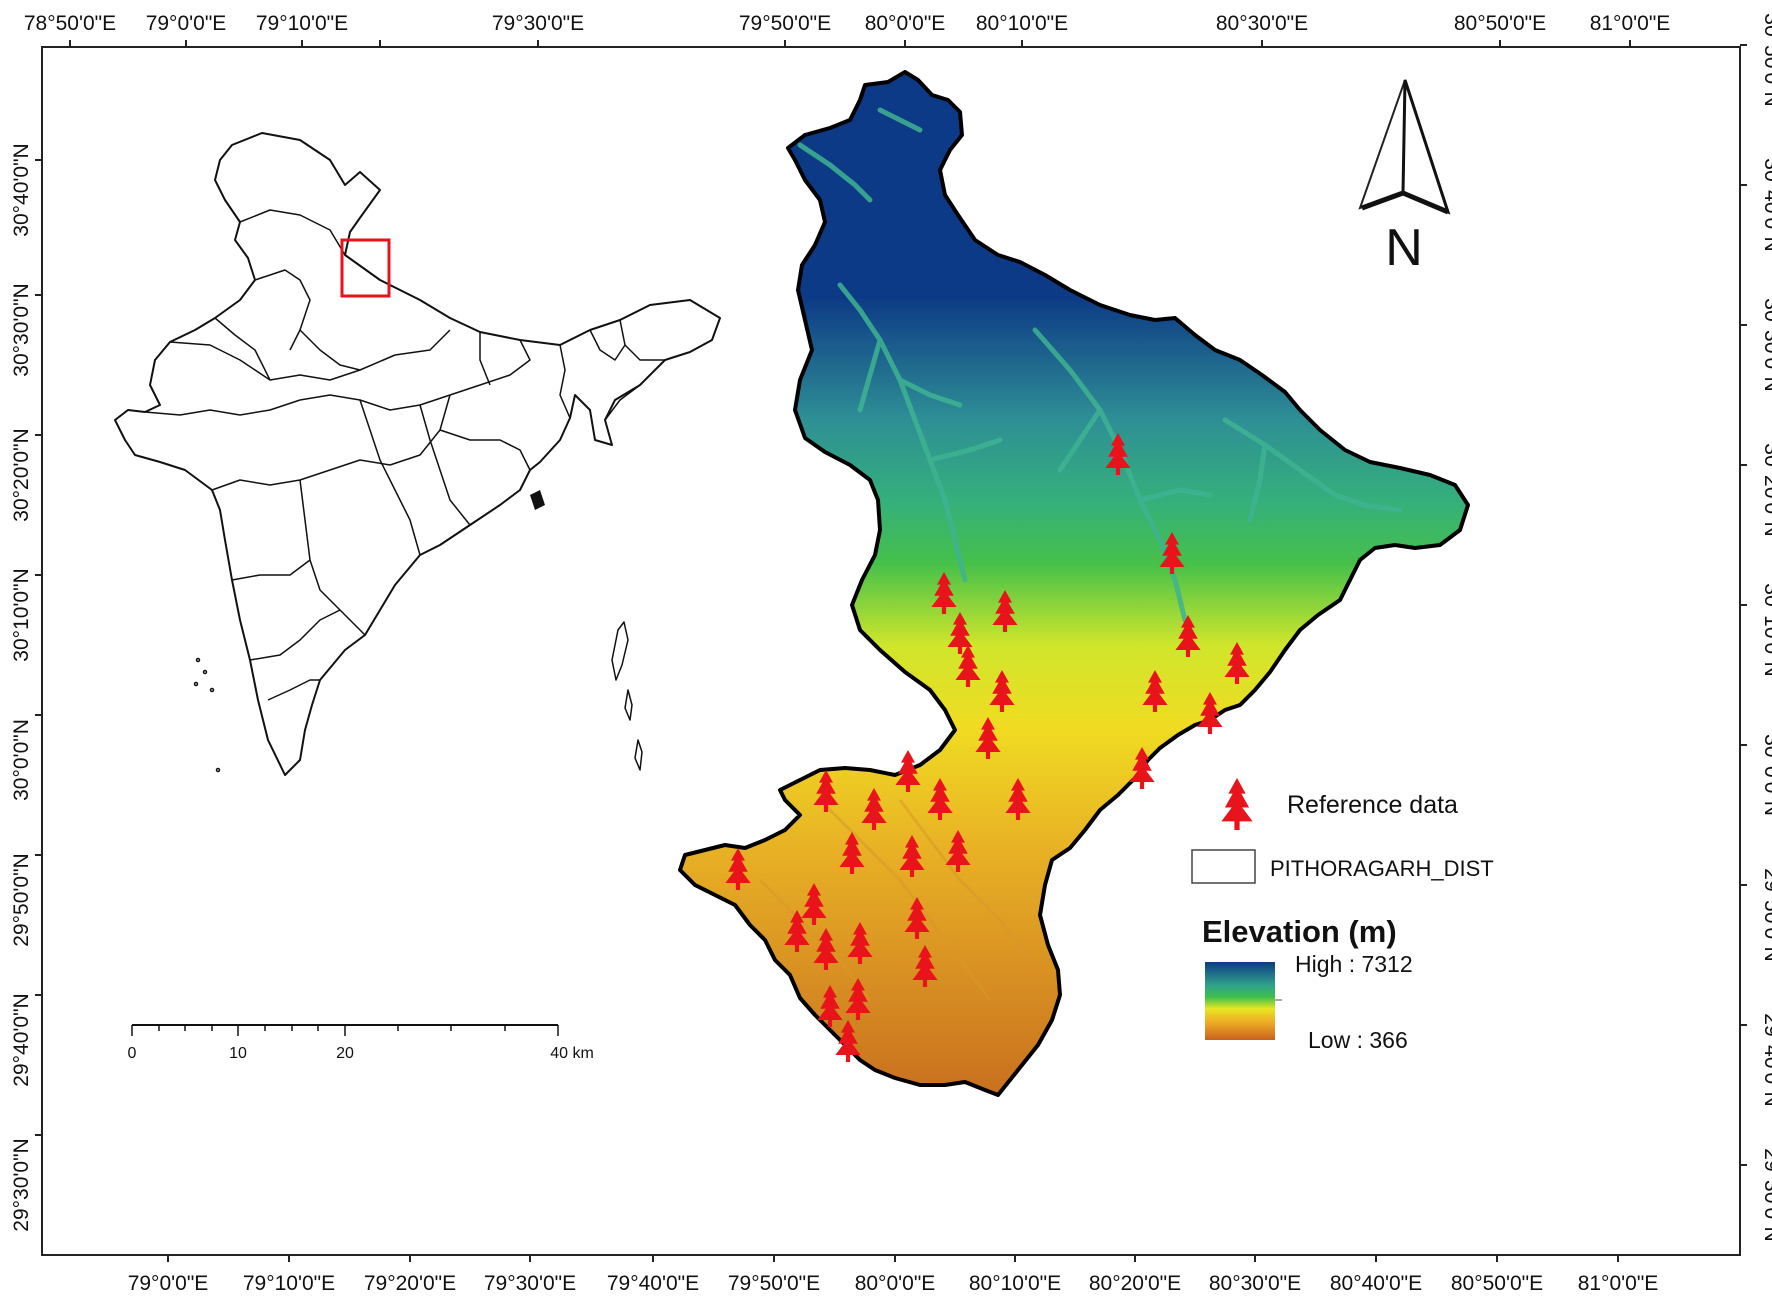  Describe the element at coordinates (1358, 1040) in the screenshot. I see `legend-low-label: Low : 366` at that location.